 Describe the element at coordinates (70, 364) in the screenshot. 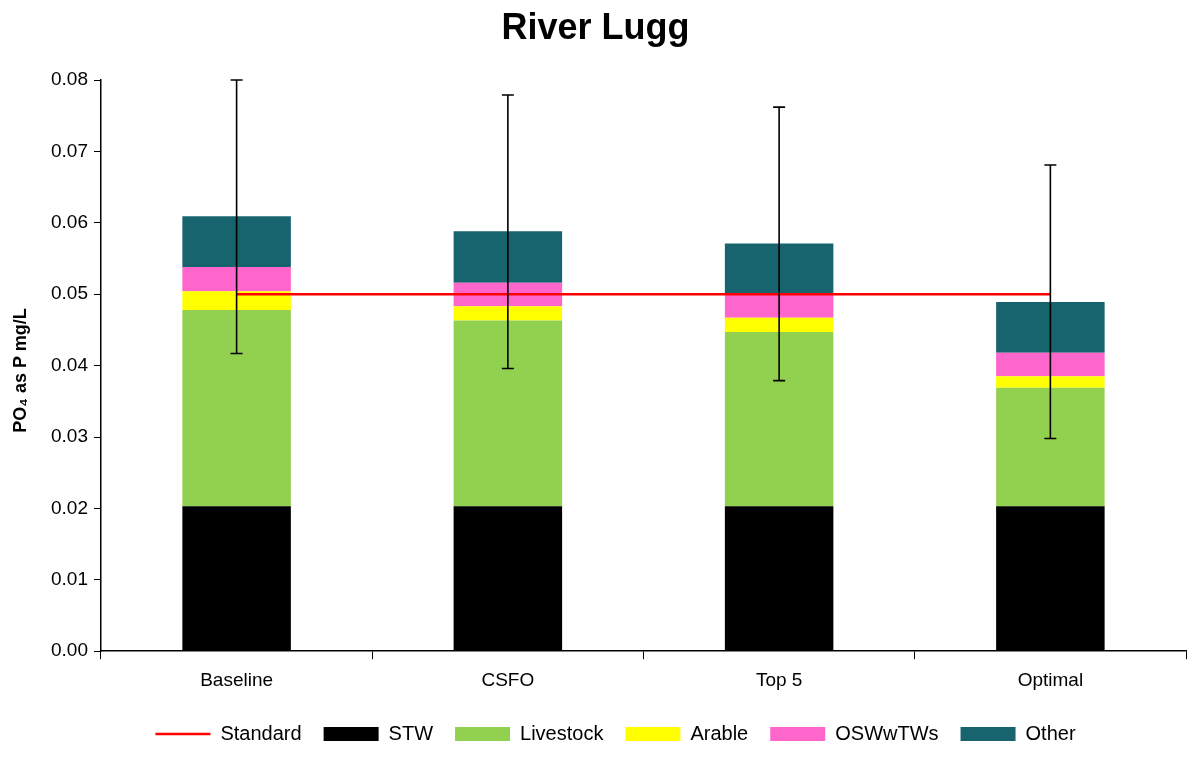

I see `y-tick-label: 0.04` at that location.